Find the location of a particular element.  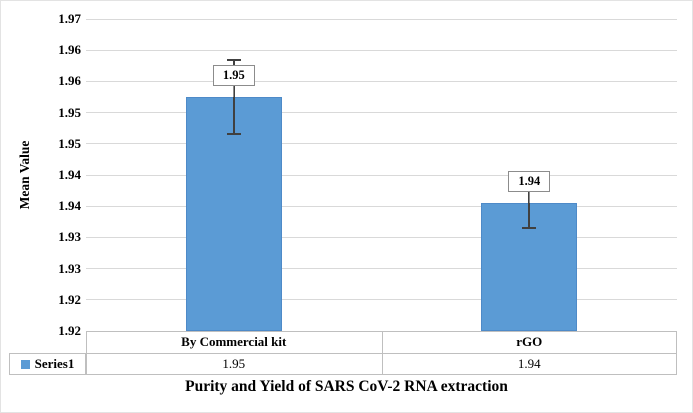

legend-series-name: Series1 is located at coordinates (54, 363).